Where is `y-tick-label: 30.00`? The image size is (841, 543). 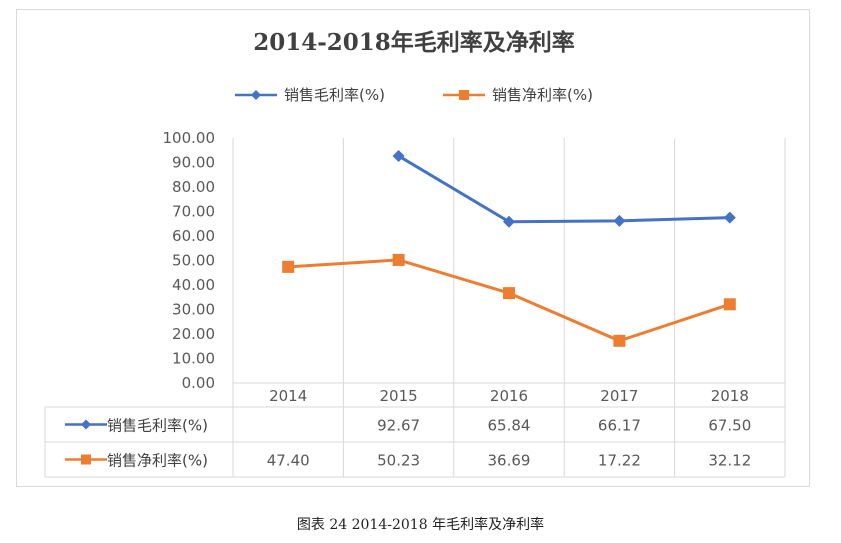
y-tick-label: 30.00 is located at coordinates (193, 310).